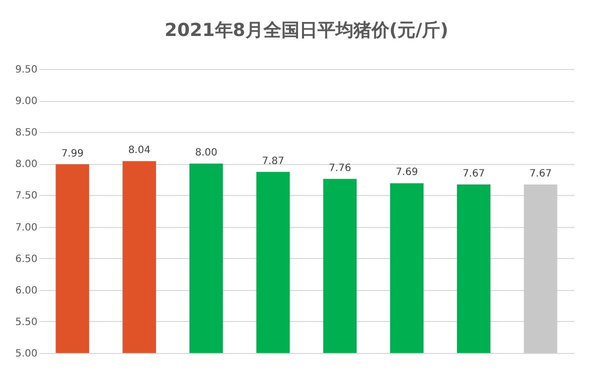 The height and width of the screenshot is (379, 610). I want to click on data-label: 7.69, so click(407, 172).